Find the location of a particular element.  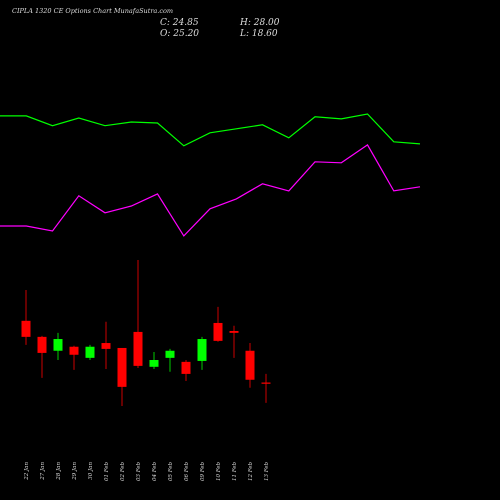

x-tick-label: 28 Jan is located at coordinates (59, 471).